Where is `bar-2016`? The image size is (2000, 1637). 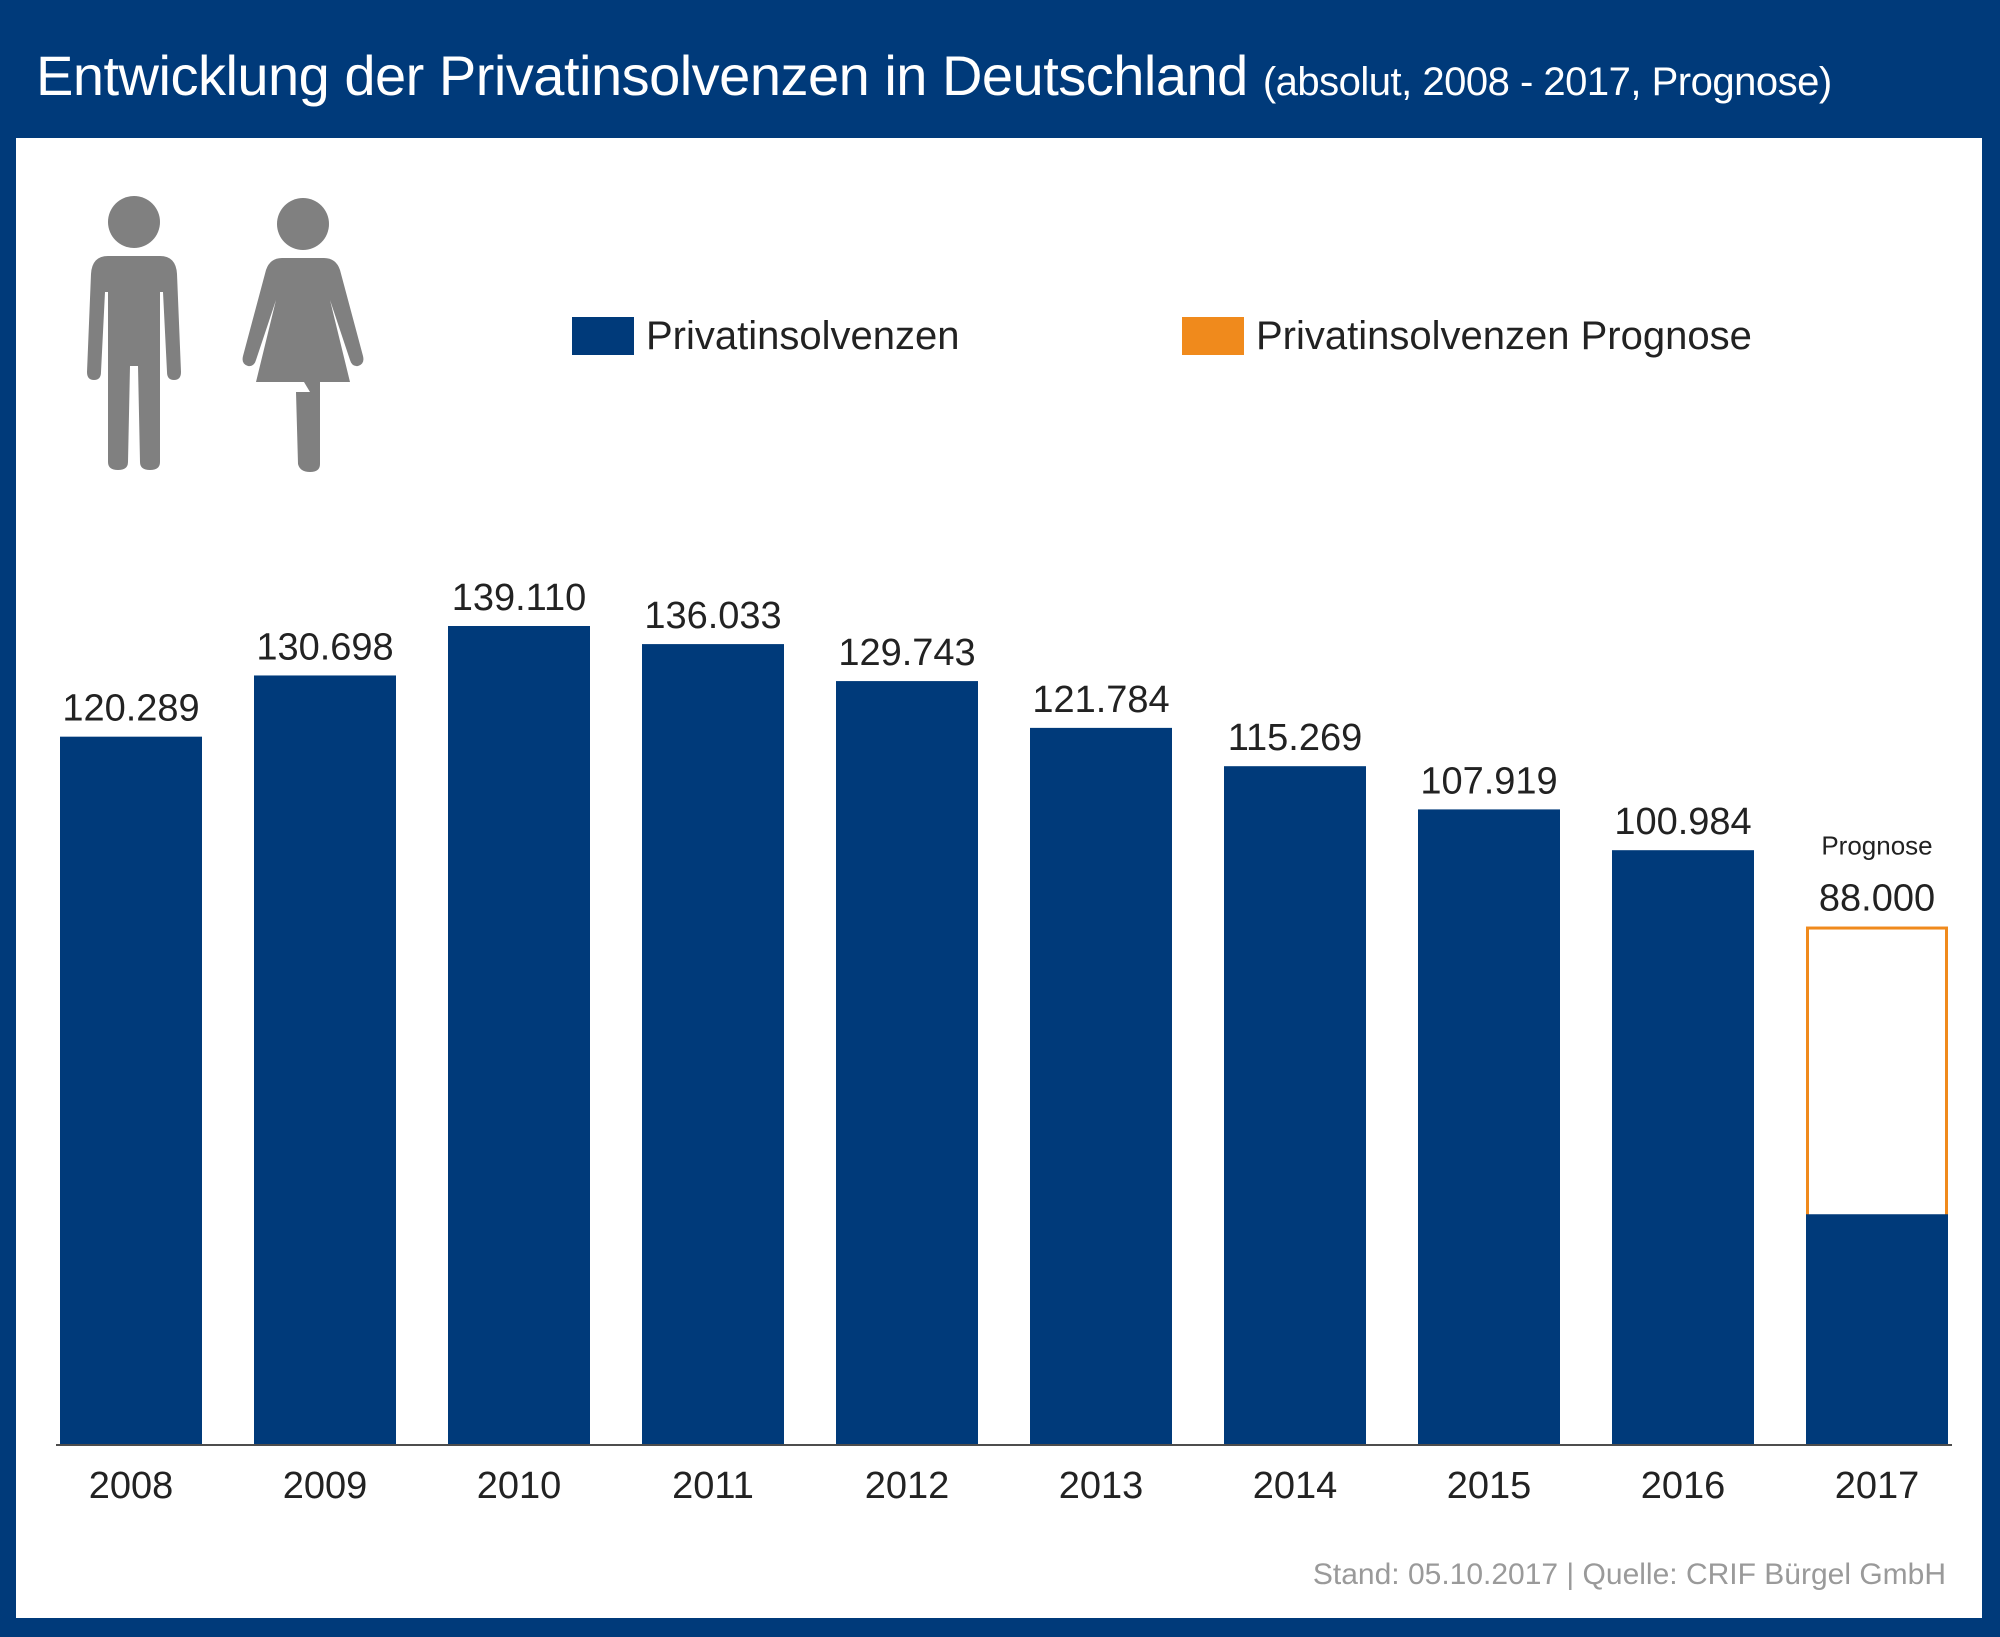
bar-2016 is located at coordinates (1683, 1147).